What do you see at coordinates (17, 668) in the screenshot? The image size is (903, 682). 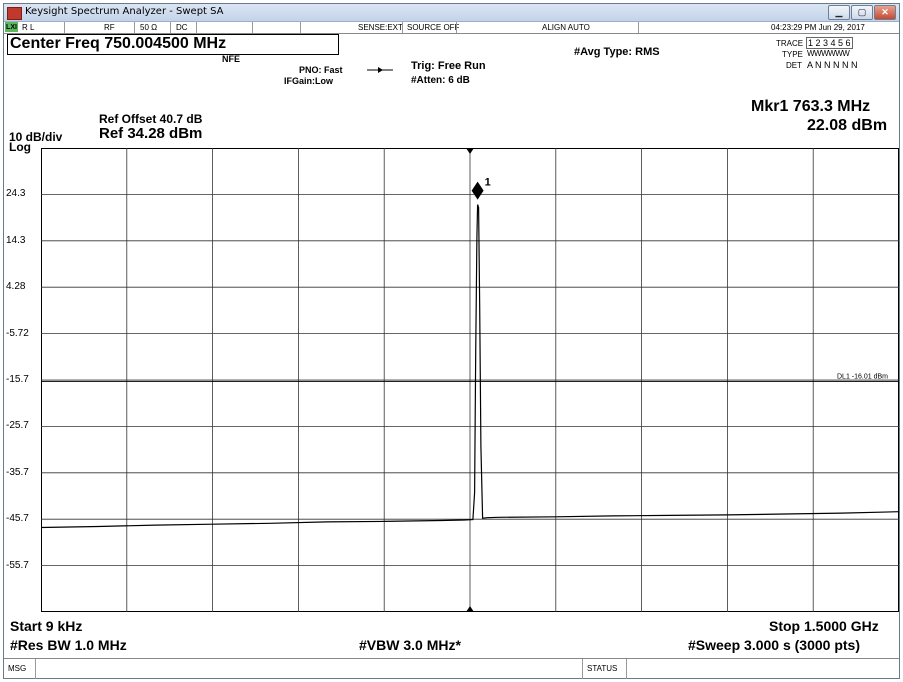 I see `msg-label: MSG` at bounding box center [17, 668].